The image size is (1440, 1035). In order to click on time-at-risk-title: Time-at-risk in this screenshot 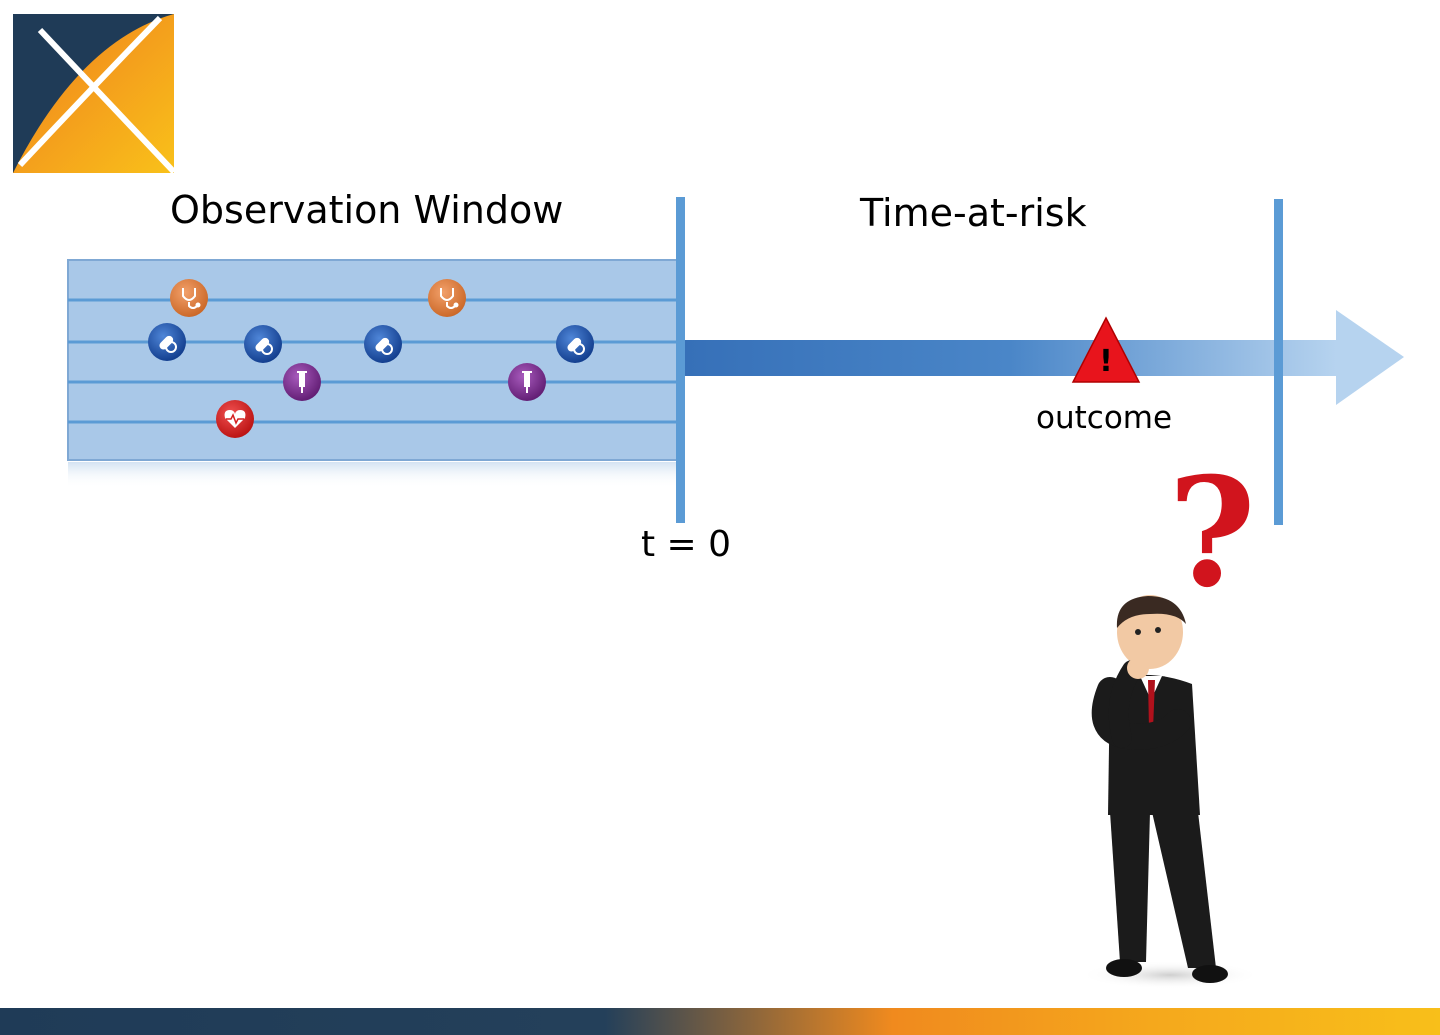, I will do `click(973, 213)`.